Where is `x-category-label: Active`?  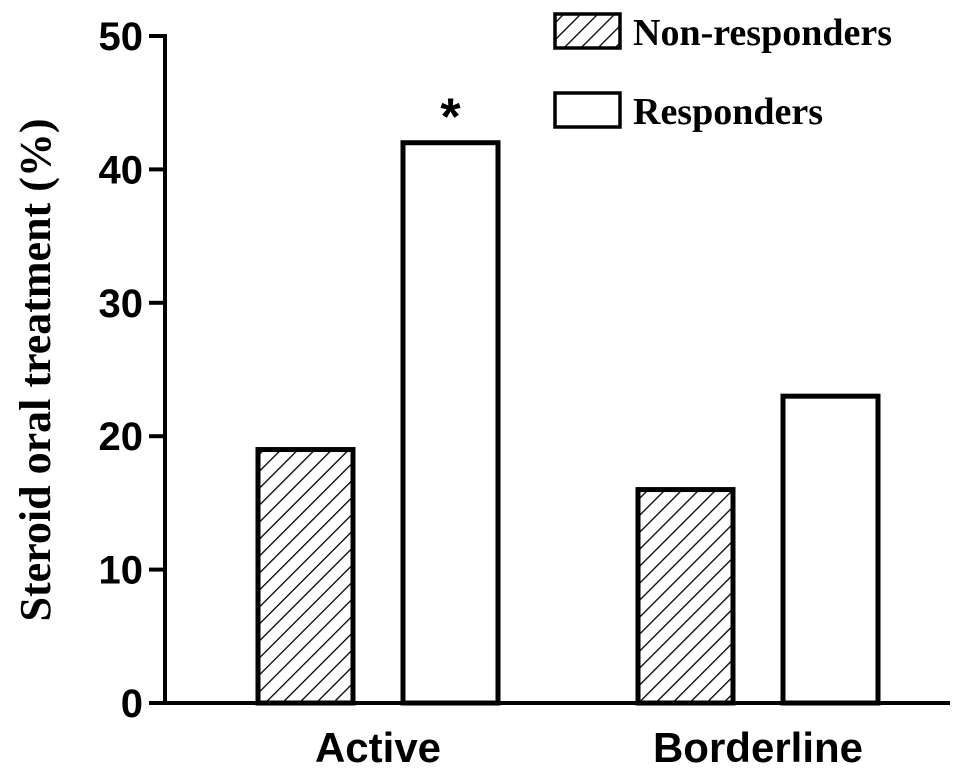 x-category-label: Active is located at coordinates (378, 747).